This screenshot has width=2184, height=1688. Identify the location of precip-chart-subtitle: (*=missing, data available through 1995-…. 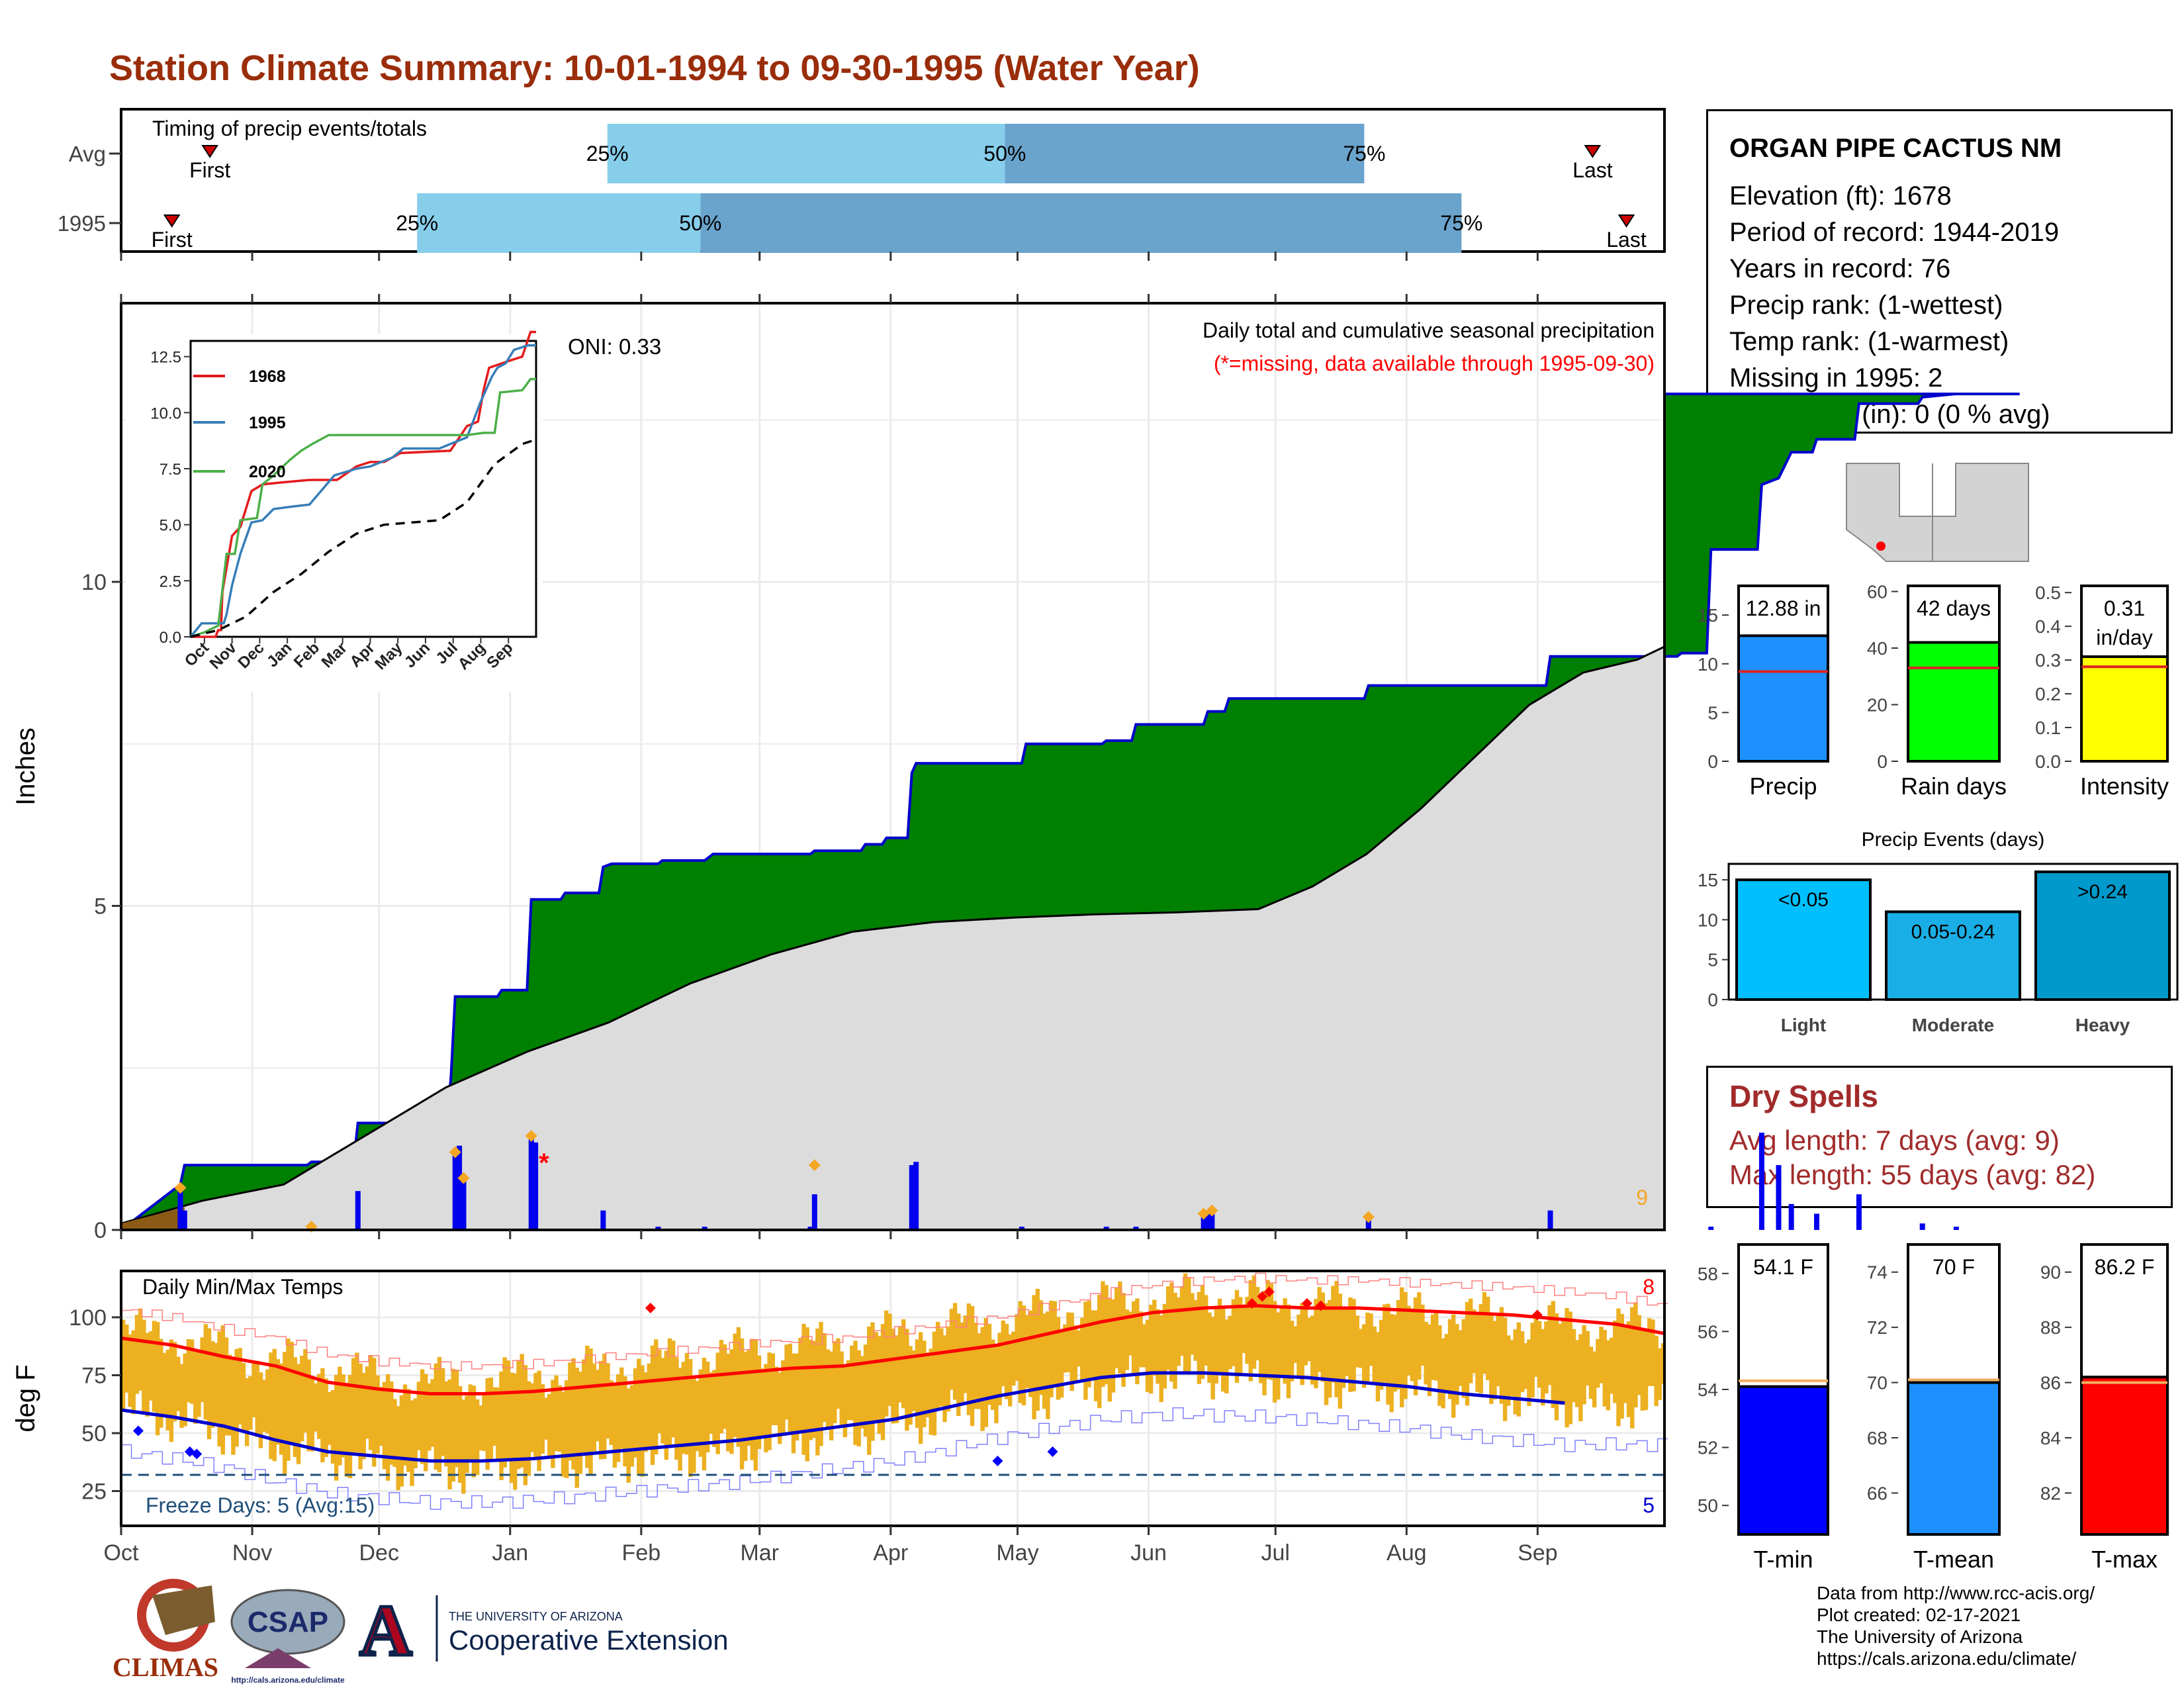
(1434, 363).